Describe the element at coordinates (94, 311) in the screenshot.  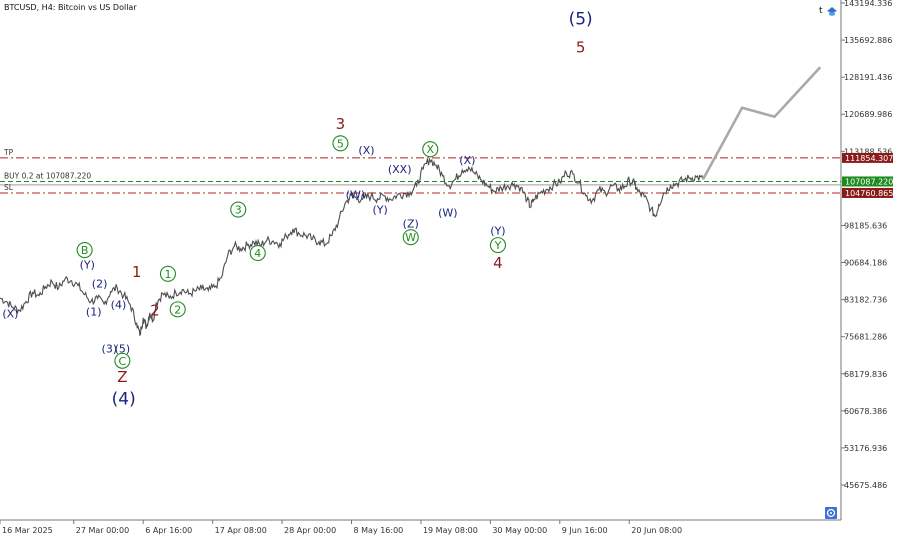
I see `wave-label: (1)` at that location.